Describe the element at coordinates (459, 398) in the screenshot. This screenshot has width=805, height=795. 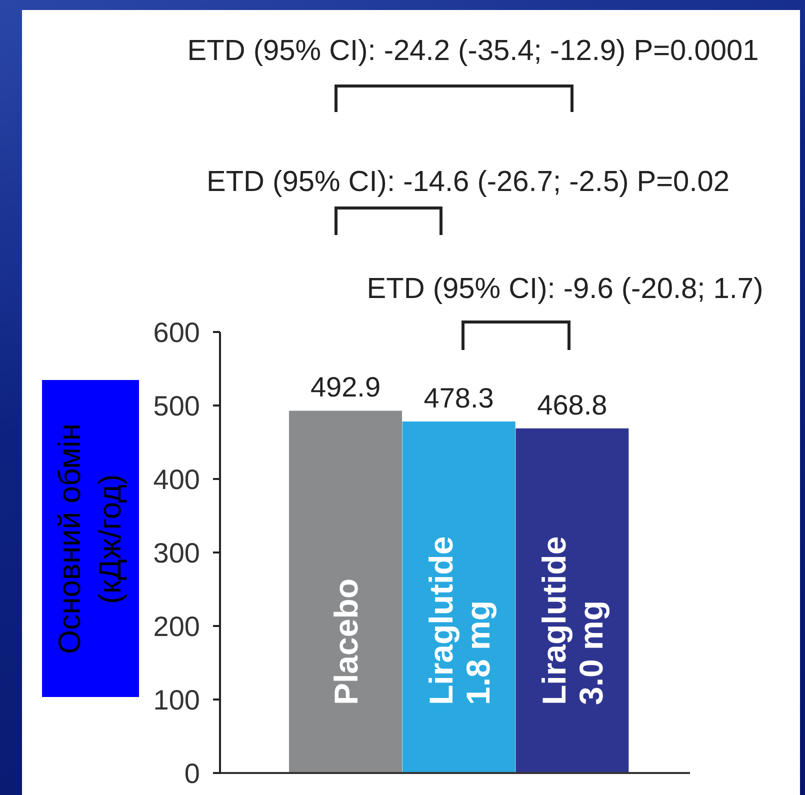
I see `data-label: 478.3` at that location.